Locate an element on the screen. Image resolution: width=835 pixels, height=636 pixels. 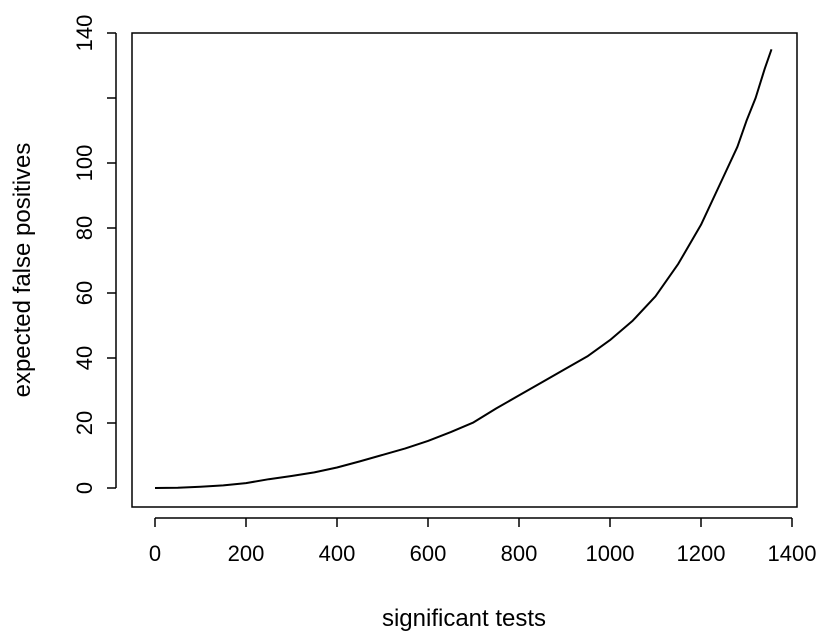
y-axis-label: expected false positives is located at coordinates (22, 270).